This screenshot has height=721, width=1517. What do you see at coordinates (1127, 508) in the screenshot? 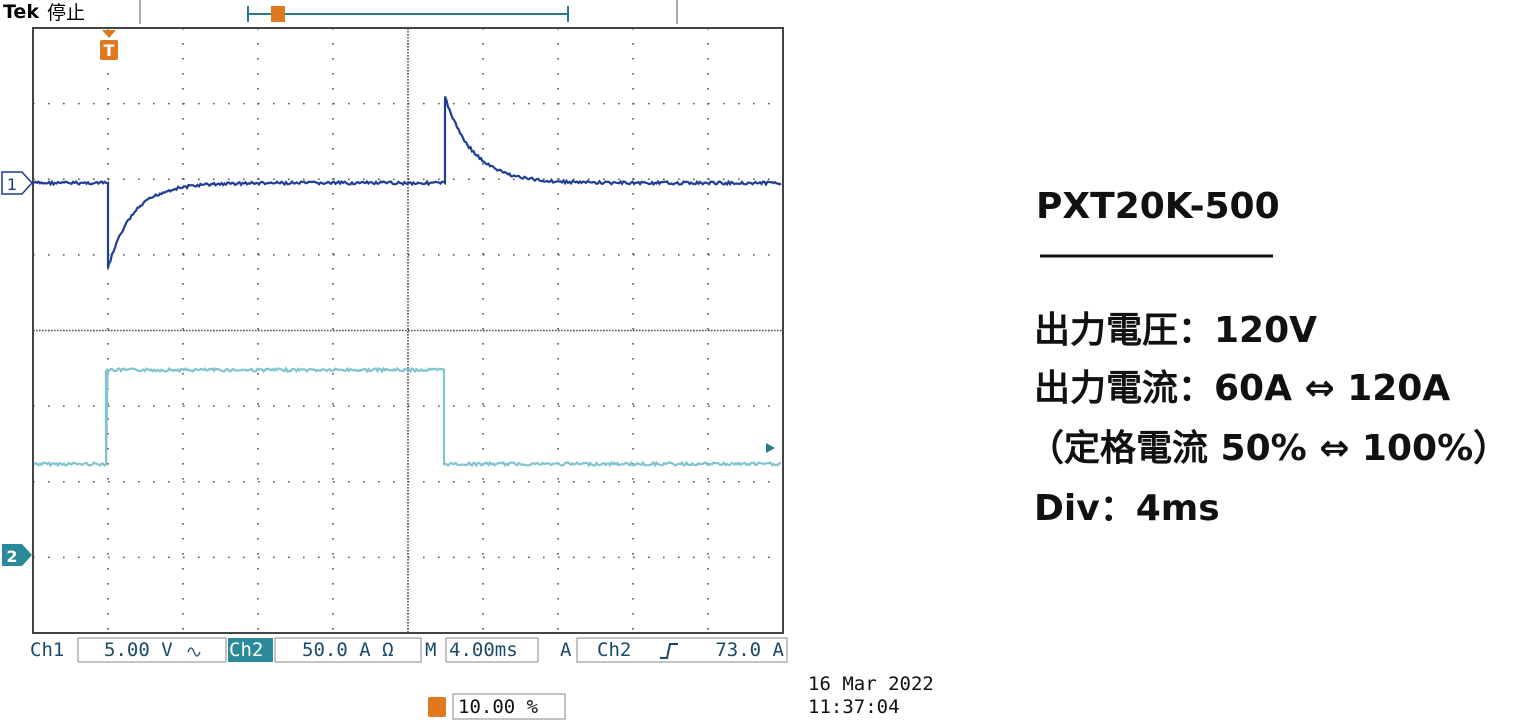
I see `note-line: Div：4ms` at bounding box center [1127, 508].